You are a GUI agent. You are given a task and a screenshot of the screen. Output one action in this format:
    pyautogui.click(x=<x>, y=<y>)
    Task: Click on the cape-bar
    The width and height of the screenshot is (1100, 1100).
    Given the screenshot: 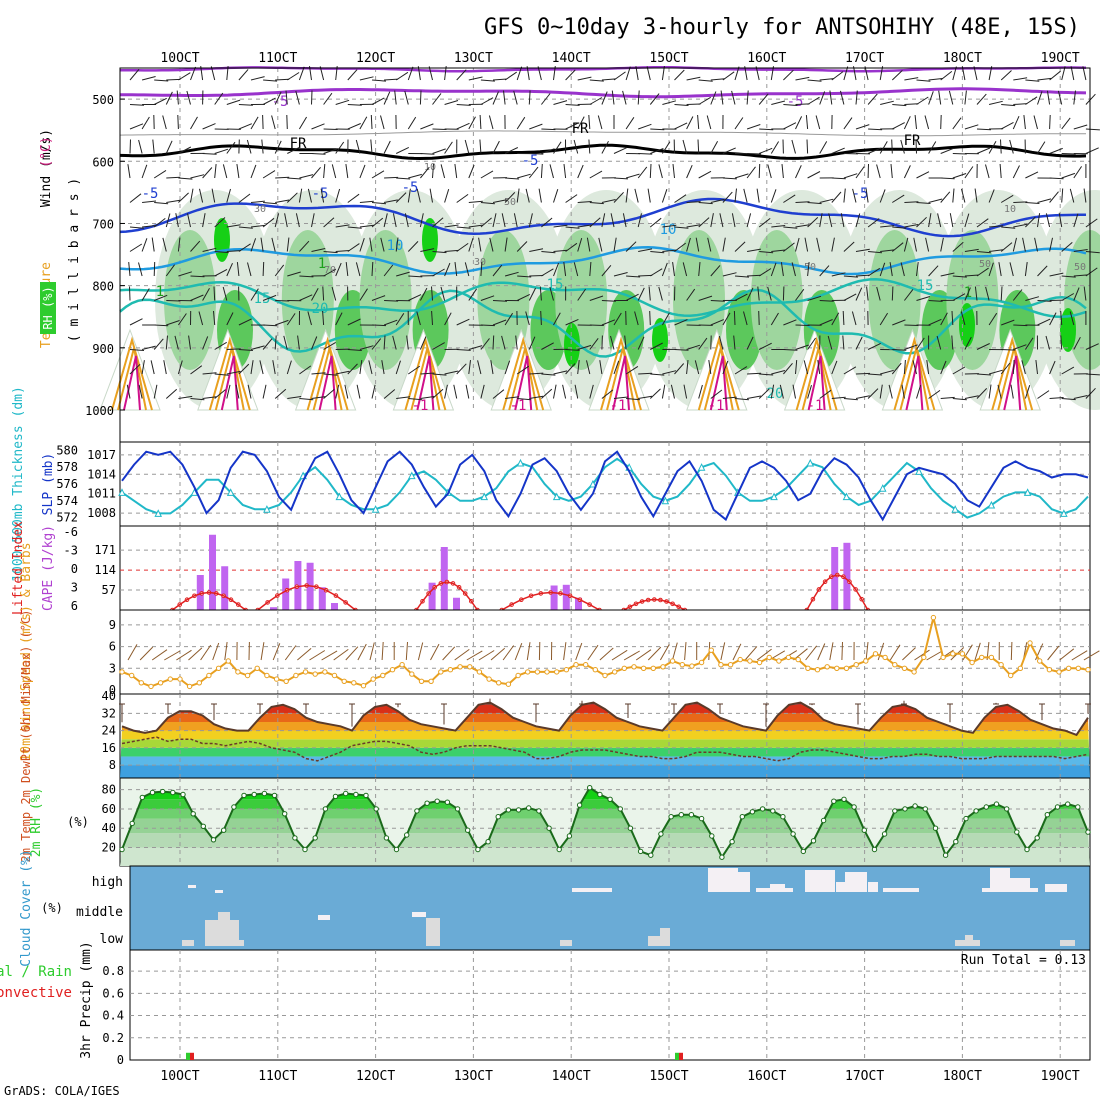 What is the action you would take?
    pyautogui.click(x=273, y=608)
    